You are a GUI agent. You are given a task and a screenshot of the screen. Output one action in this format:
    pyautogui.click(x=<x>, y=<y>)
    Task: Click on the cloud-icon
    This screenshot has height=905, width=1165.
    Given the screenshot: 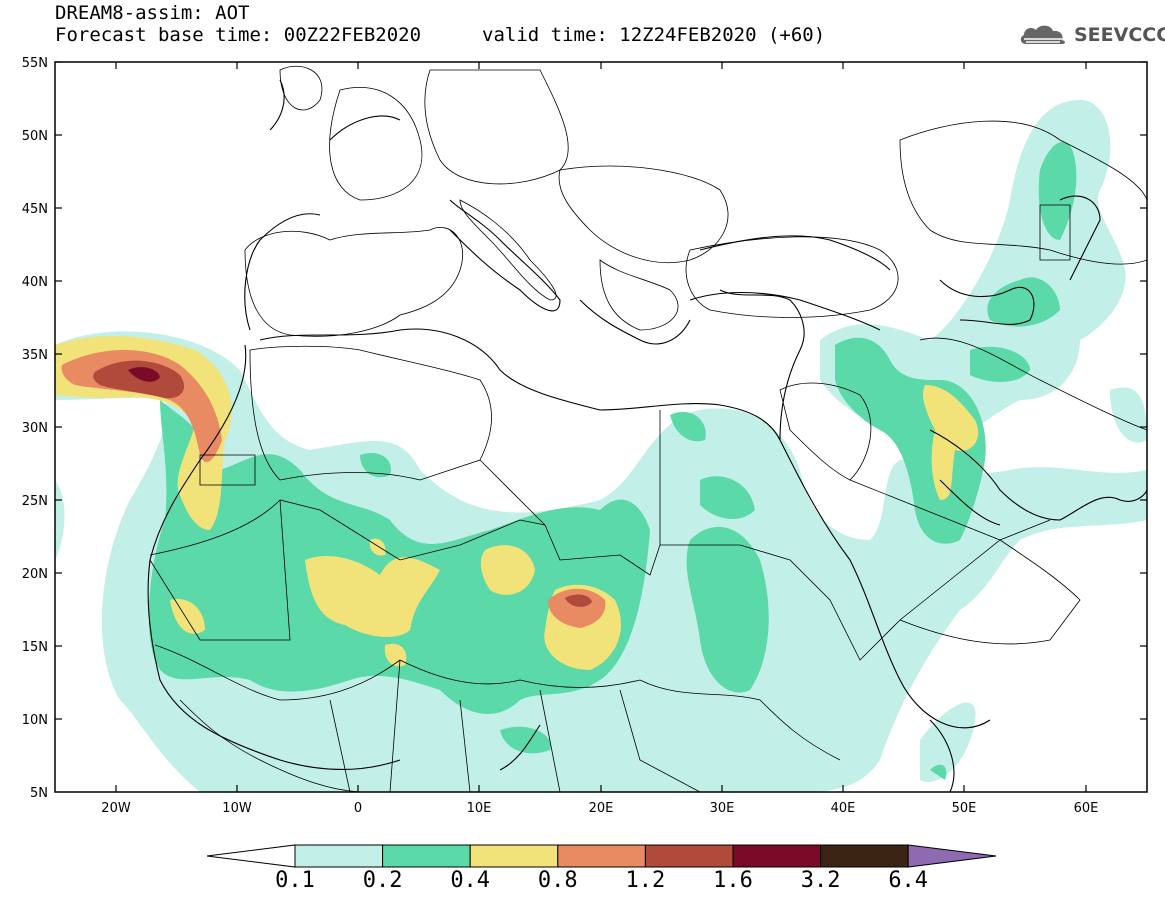 What is the action you would take?
    pyautogui.click(x=1042, y=34)
    